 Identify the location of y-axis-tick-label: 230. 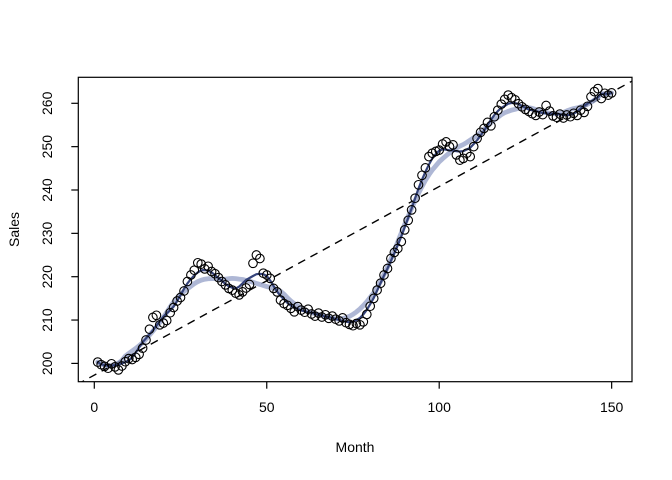
(47, 233).